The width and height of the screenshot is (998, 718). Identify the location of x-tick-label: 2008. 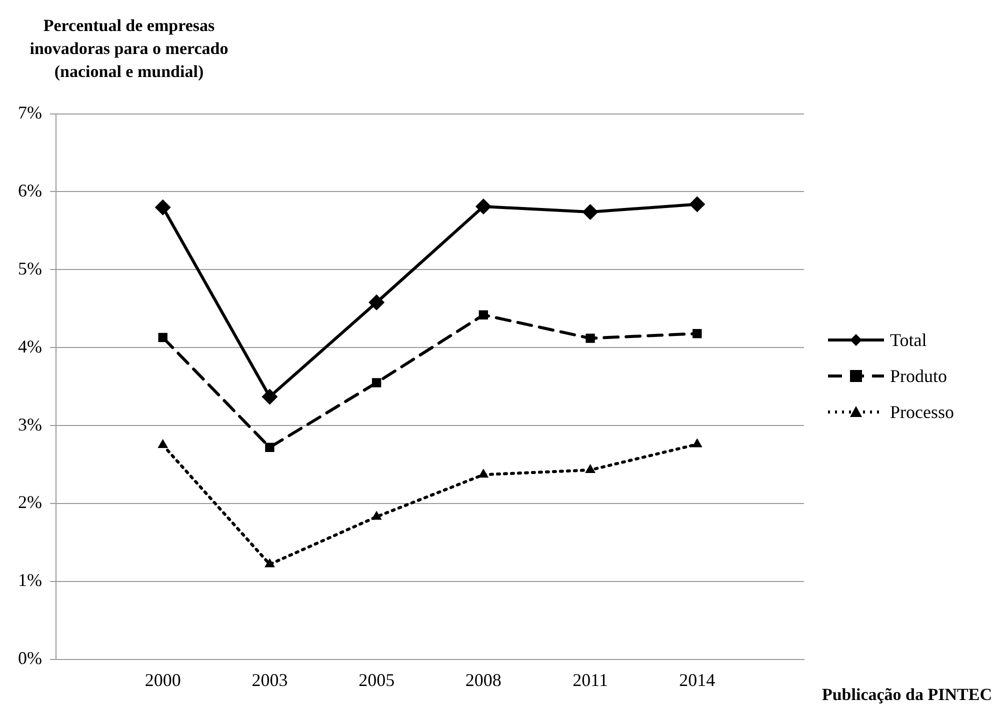
(483, 680).